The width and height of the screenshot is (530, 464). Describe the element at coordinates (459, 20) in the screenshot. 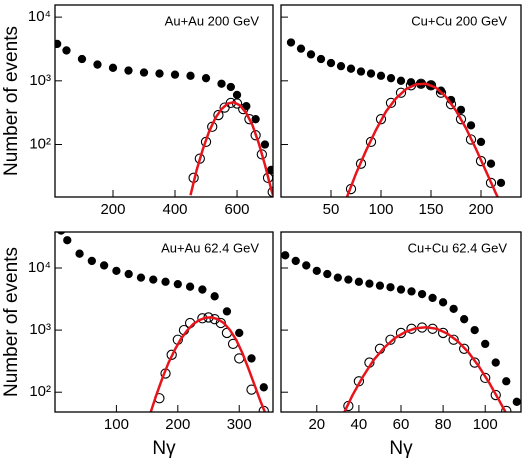

I see `panel-label: Cu+Cu 200 GeV` at that location.